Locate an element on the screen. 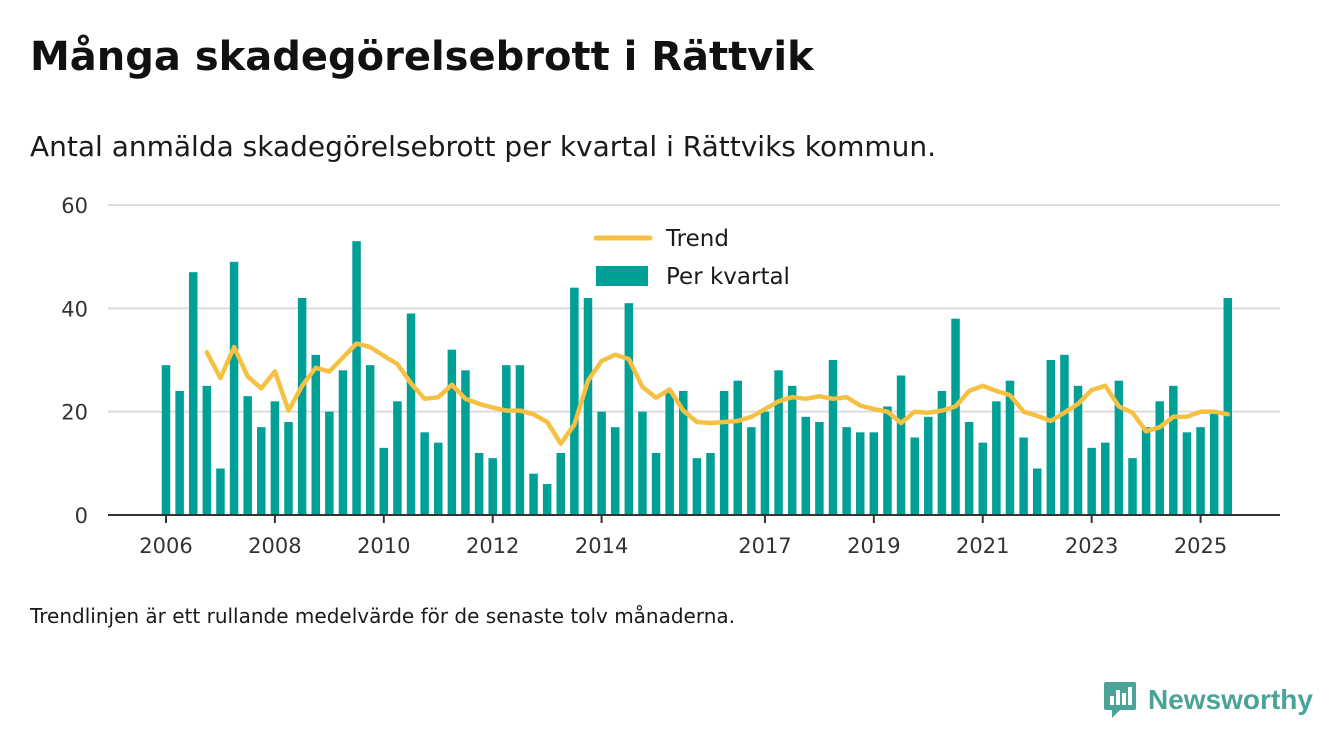  x-tick-label: 2017 is located at coordinates (764, 546).